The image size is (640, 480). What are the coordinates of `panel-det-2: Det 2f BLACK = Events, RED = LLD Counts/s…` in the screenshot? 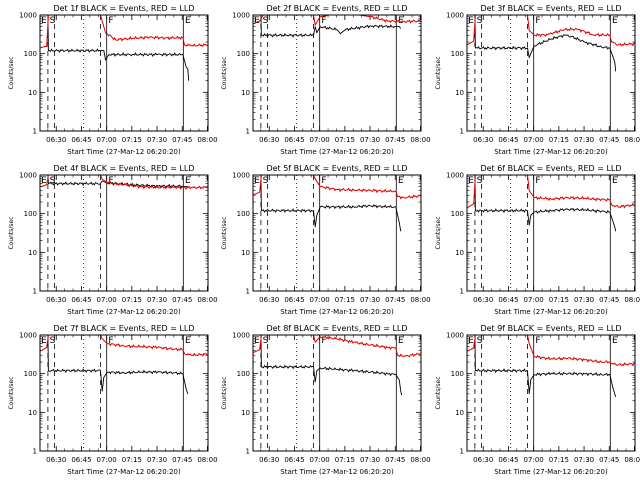 It's located at (326, 80).